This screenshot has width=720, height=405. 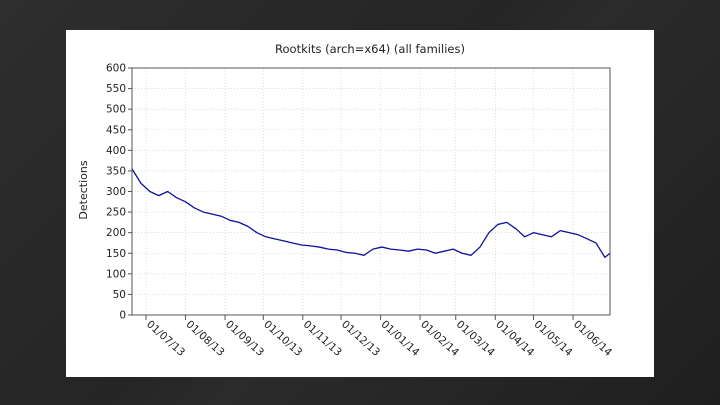 I want to click on series-line, so click(x=371, y=213).